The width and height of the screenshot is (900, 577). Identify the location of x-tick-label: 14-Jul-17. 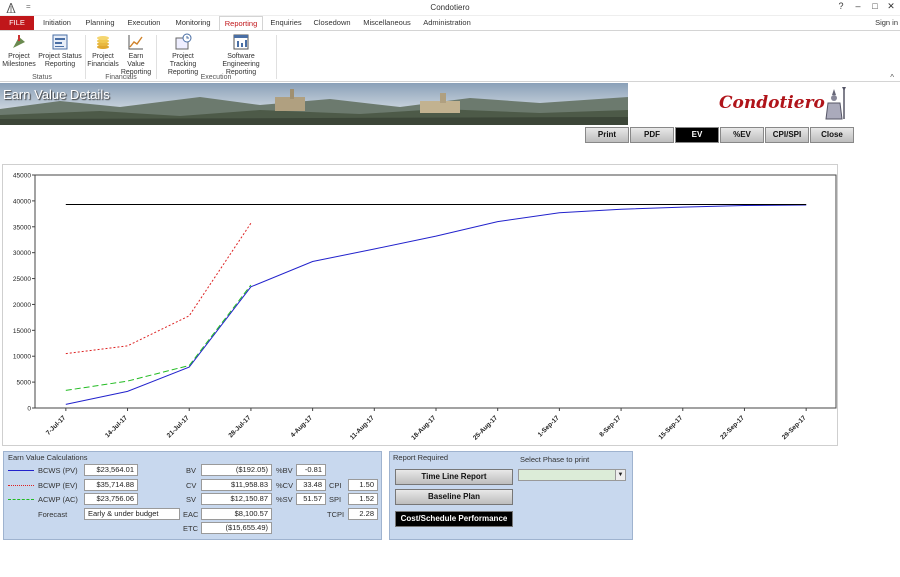
(116, 426).